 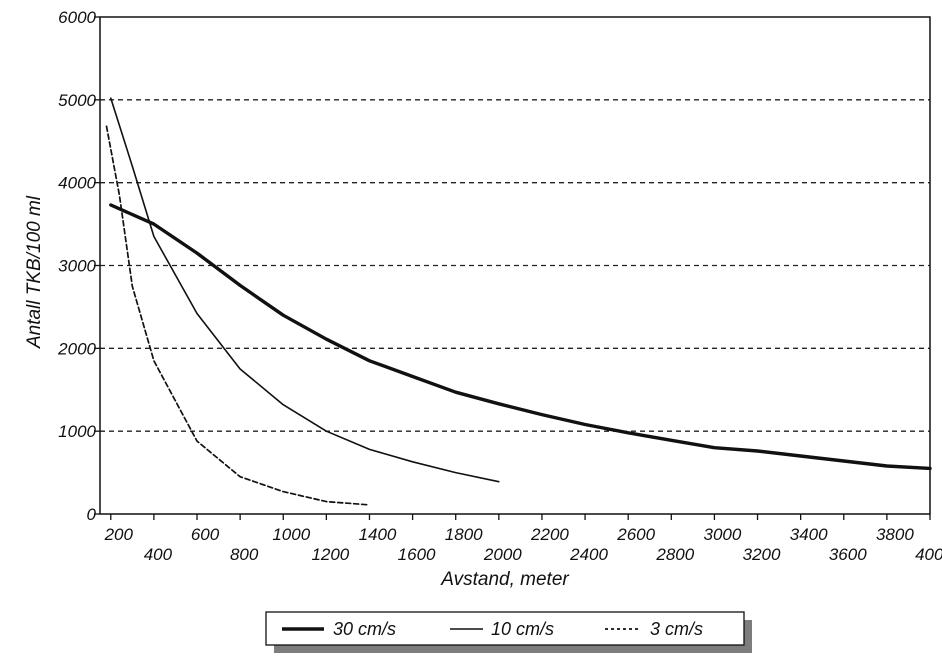 I want to click on x-tick-label-3000: 3000, so click(x=723, y=534).